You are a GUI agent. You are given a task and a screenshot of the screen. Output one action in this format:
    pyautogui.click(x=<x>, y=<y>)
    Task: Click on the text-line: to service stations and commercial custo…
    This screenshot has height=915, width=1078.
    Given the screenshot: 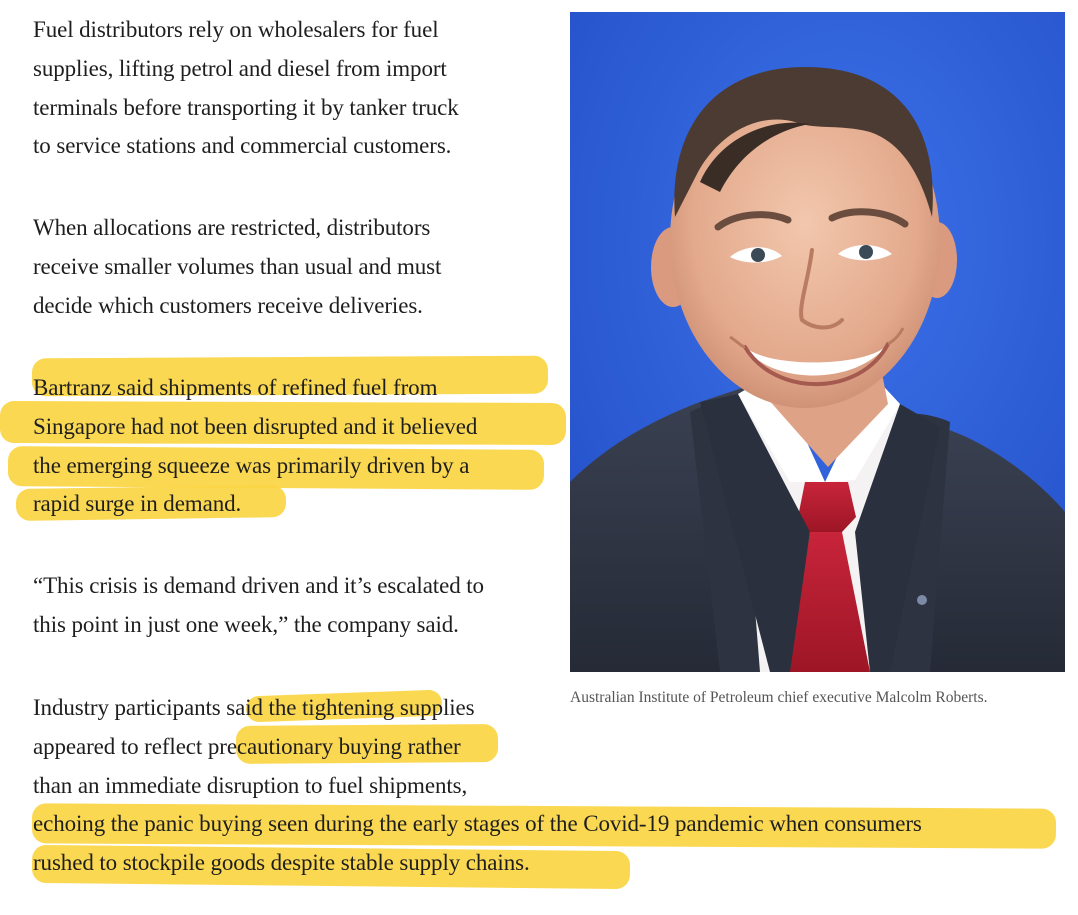 What is the action you would take?
    pyautogui.click(x=242, y=146)
    